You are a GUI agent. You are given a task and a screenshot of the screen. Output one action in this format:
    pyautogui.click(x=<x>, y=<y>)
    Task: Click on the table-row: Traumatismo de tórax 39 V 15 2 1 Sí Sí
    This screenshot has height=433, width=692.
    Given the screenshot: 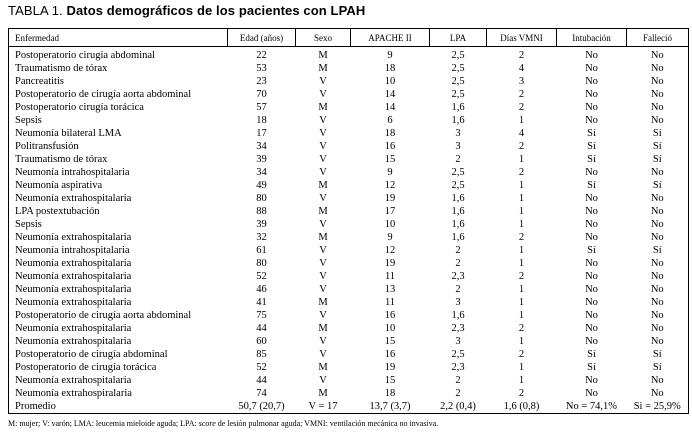 What is the action you would take?
    pyautogui.click(x=349, y=159)
    